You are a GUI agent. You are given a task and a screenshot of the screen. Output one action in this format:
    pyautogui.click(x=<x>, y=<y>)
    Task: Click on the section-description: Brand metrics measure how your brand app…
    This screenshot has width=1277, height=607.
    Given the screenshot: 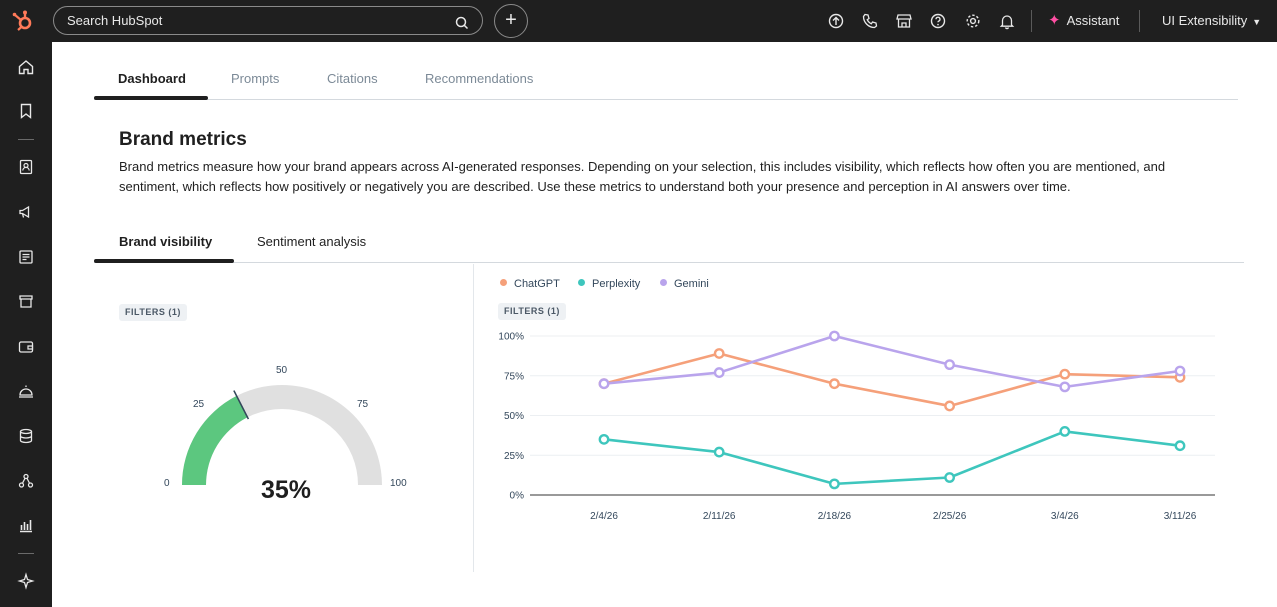 What is the action you would take?
    pyautogui.click(x=642, y=176)
    